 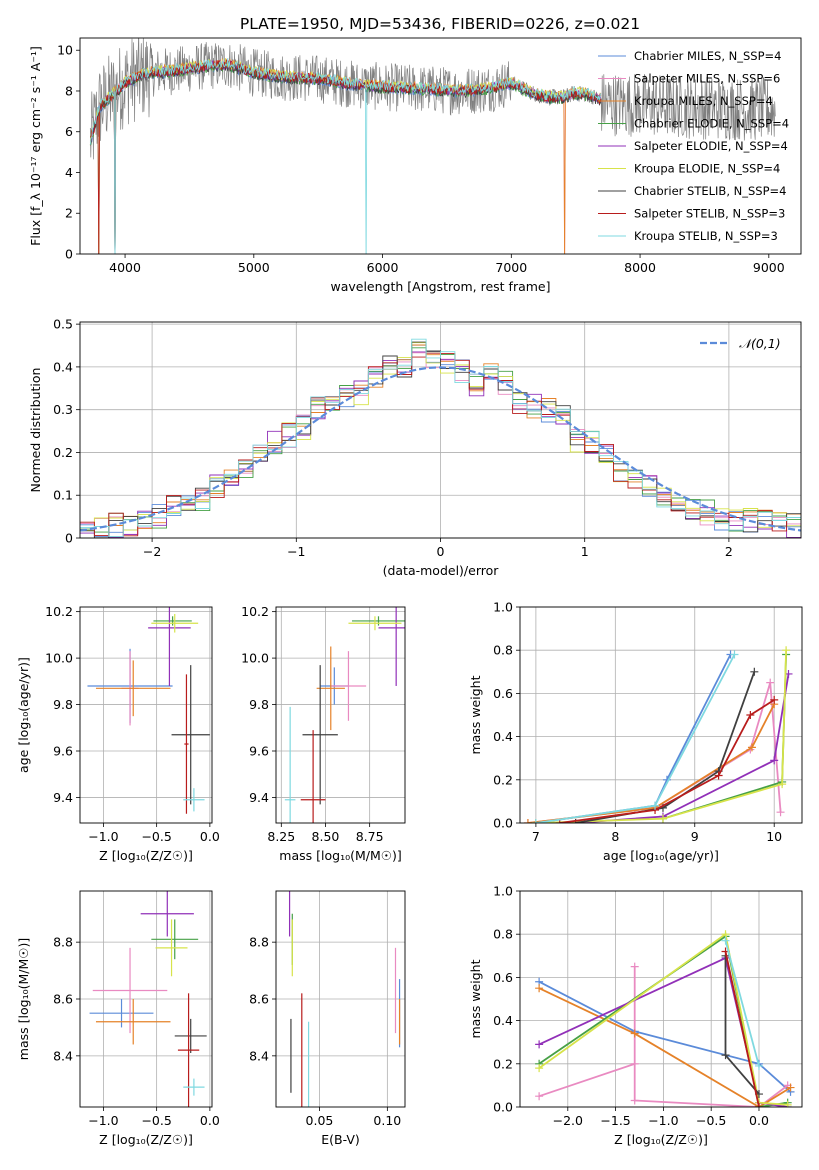 What do you see at coordinates (23, 715) in the screenshot?
I see `y-axis-label: age [log₁₀(age/yr)]` at bounding box center [23, 715].